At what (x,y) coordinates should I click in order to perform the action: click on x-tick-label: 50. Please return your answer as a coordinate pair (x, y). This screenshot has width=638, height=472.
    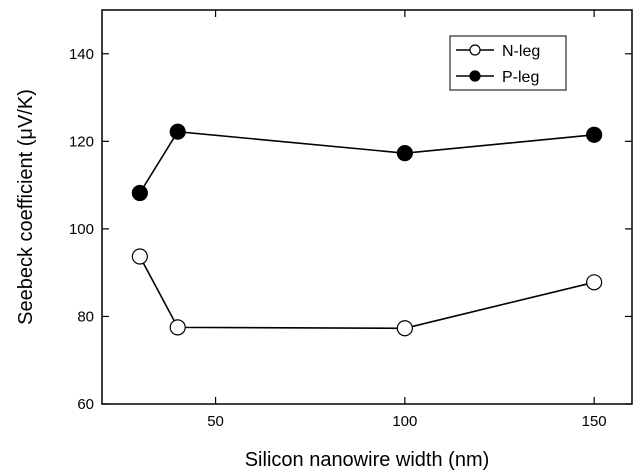
    Looking at the image, I should click on (215, 421).